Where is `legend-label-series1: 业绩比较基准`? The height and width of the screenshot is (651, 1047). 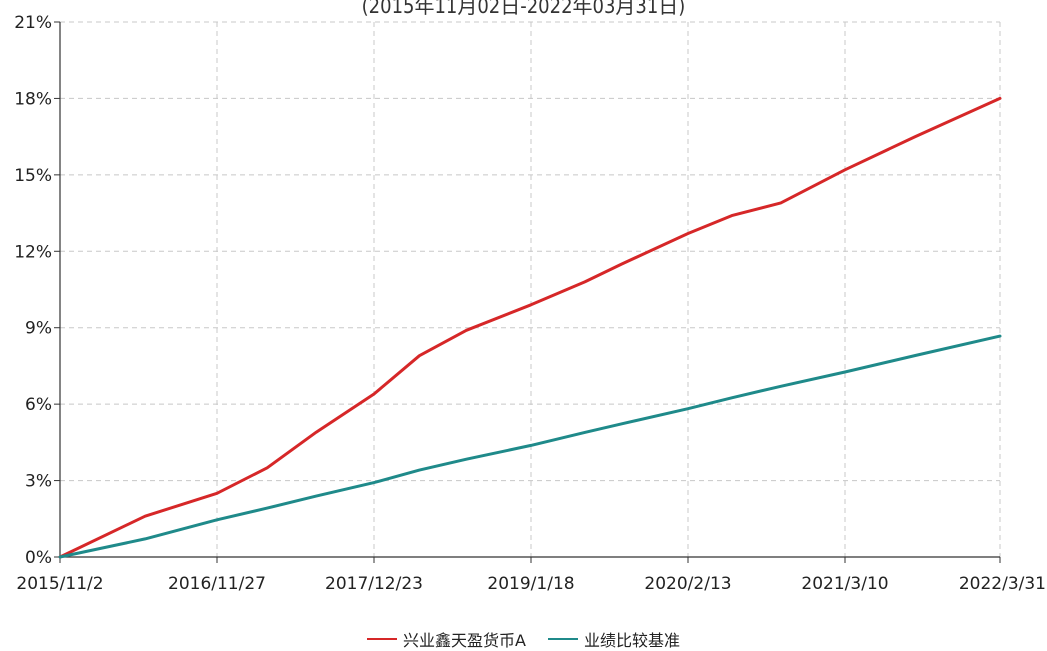 legend-label-series1: 业绩比较基准 is located at coordinates (631, 640).